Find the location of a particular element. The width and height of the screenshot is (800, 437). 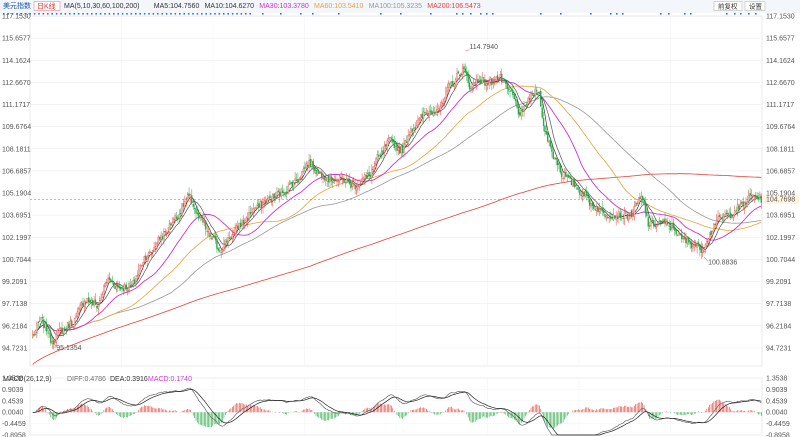

y-tick-label-right: 117.1530 is located at coordinates (780, 17).